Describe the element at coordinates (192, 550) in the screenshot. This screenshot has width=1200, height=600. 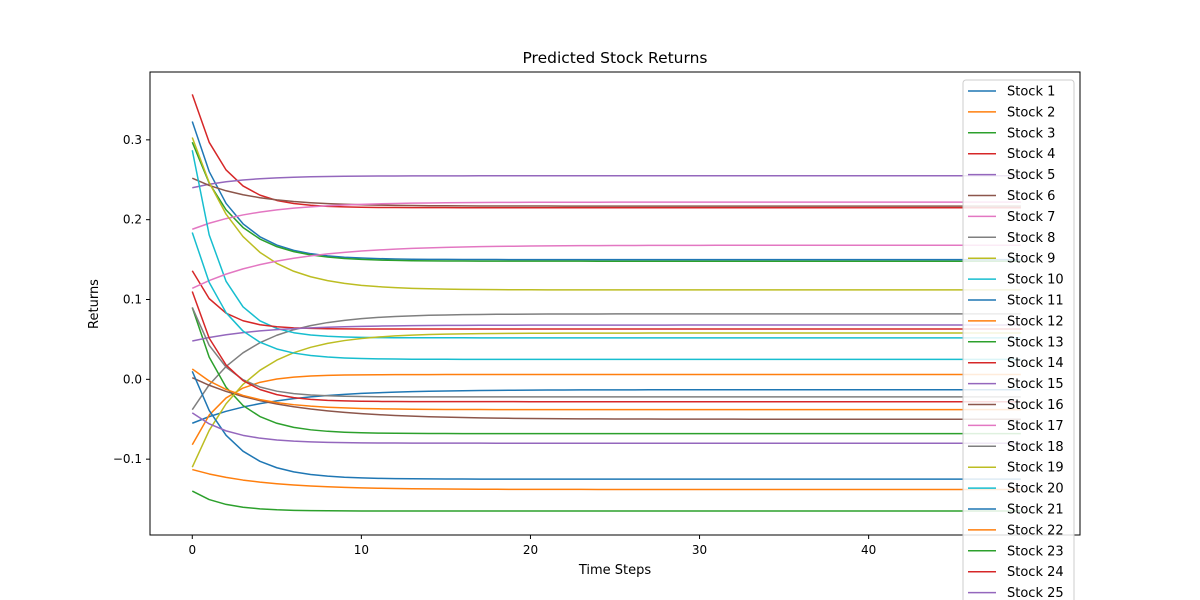
I see `x-tick-label: 0` at that location.